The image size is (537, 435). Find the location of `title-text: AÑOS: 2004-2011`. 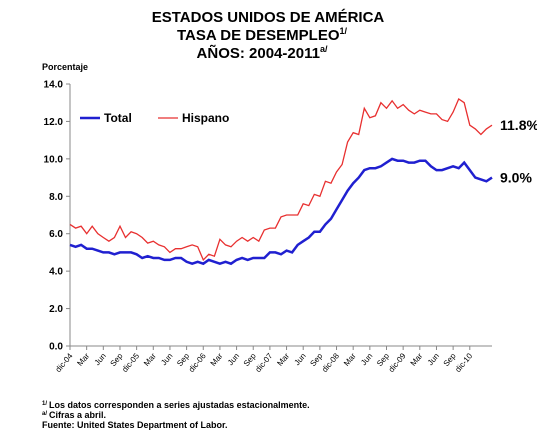

title-text: AÑOS: 2004-2011 is located at coordinates (258, 53).